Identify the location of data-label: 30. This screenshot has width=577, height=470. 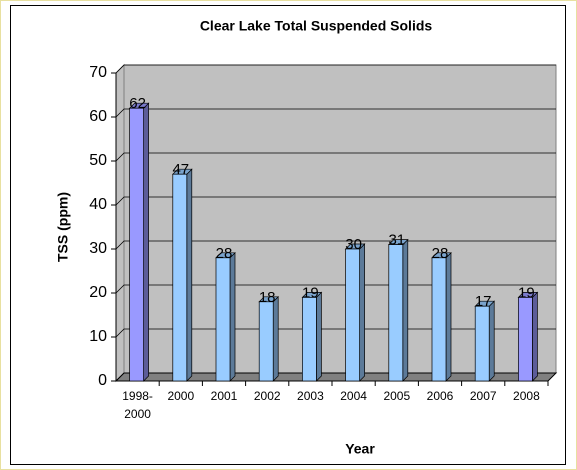
(353, 244).